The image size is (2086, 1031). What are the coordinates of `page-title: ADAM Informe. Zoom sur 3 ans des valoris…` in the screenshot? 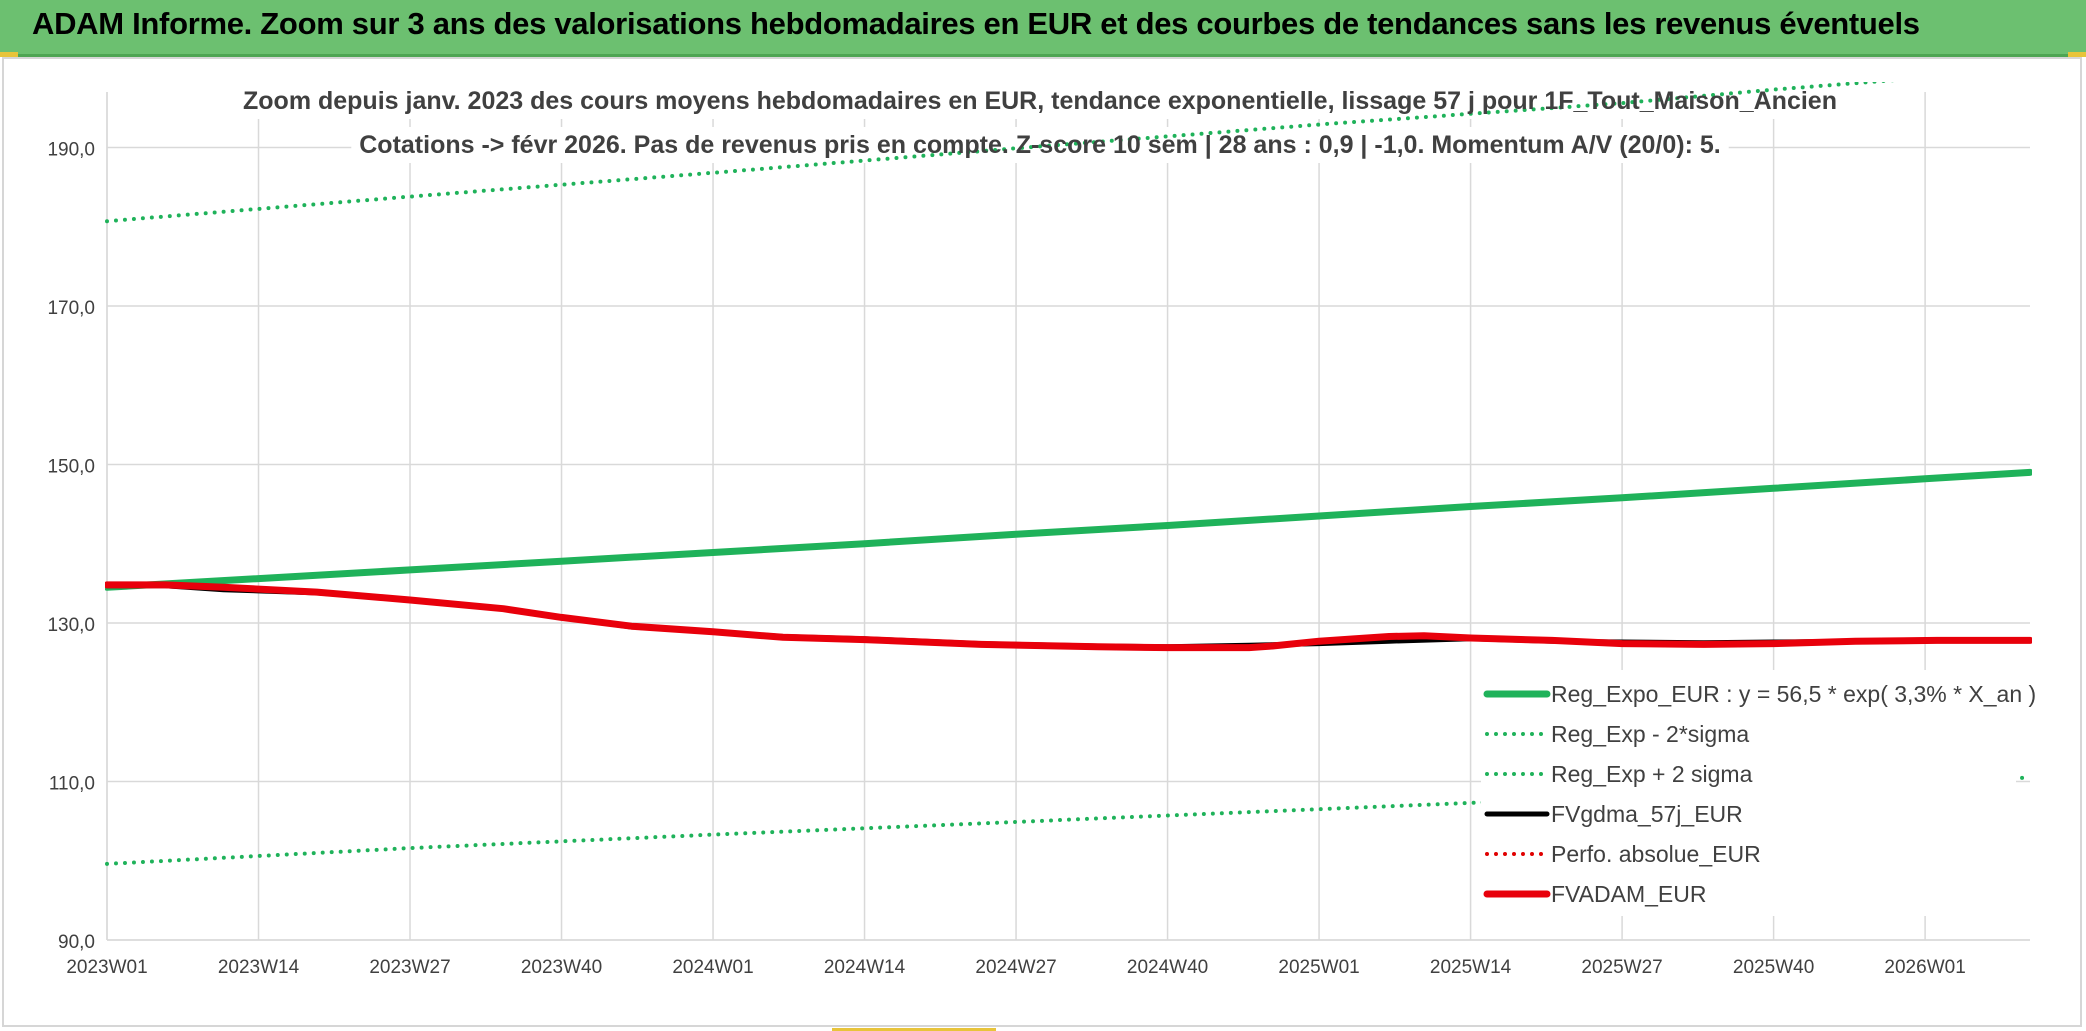 It's located at (976, 23).